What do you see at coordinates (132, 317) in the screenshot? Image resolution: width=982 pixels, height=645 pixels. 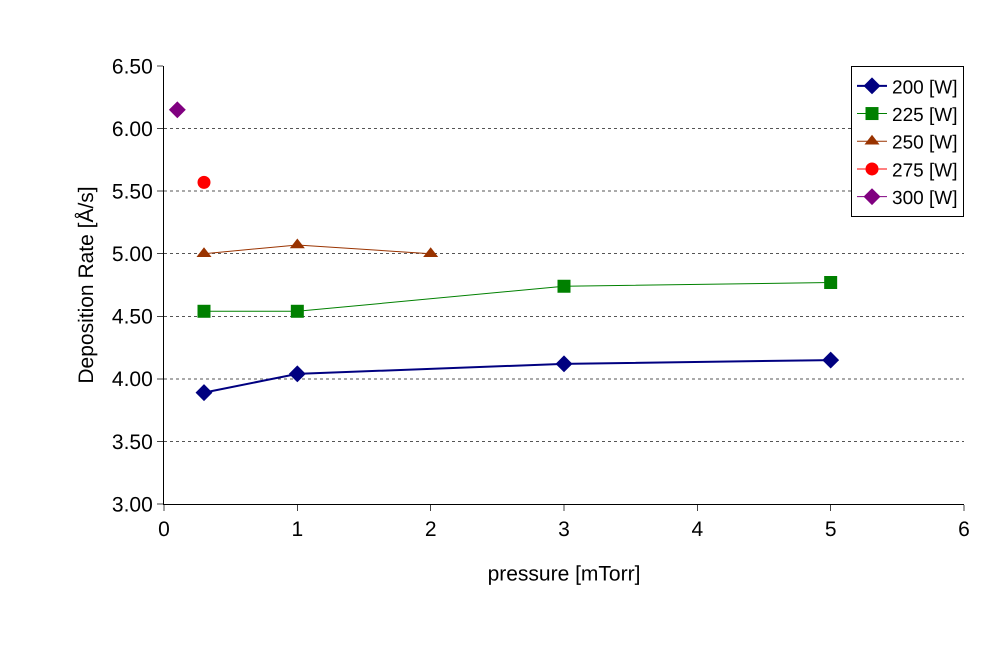 I see `y-tick-label: 4.50` at bounding box center [132, 317].